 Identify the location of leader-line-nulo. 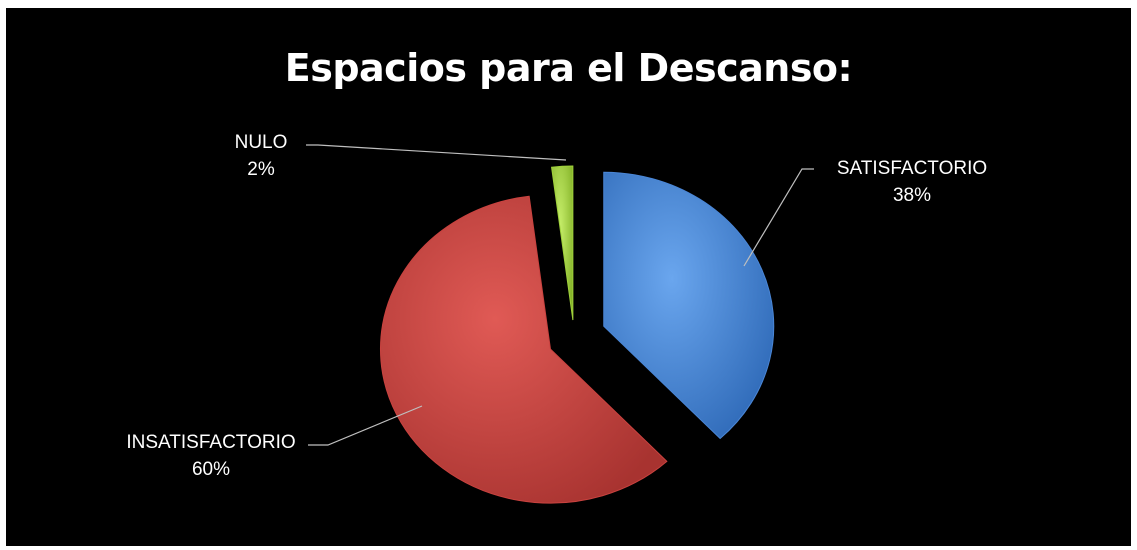
(436, 152).